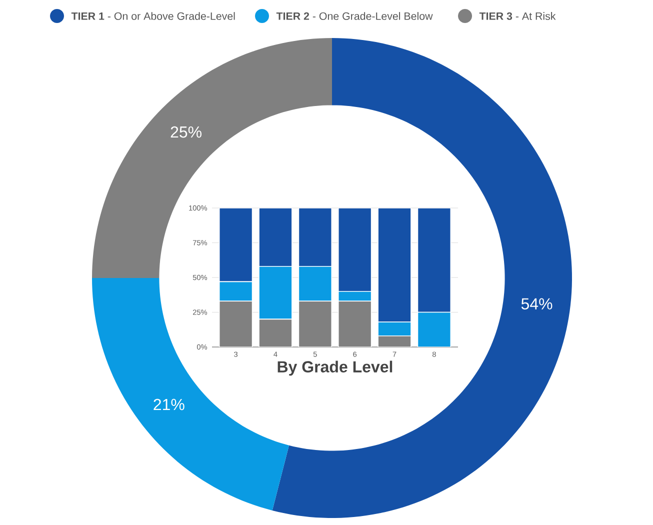 The image size is (653, 525). I want to click on data-label: 21%, so click(169, 404).